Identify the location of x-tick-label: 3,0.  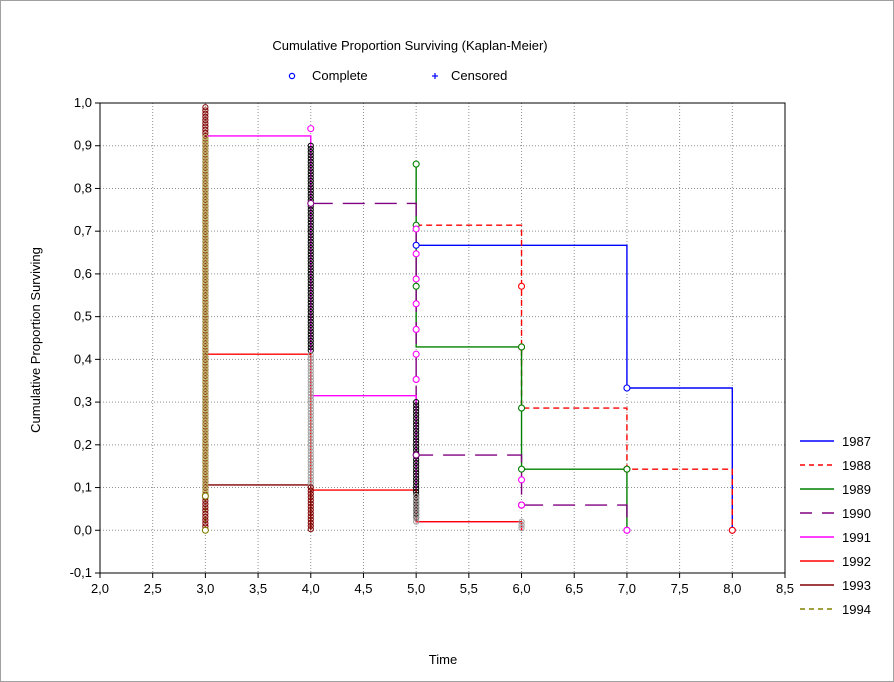
(205, 588).